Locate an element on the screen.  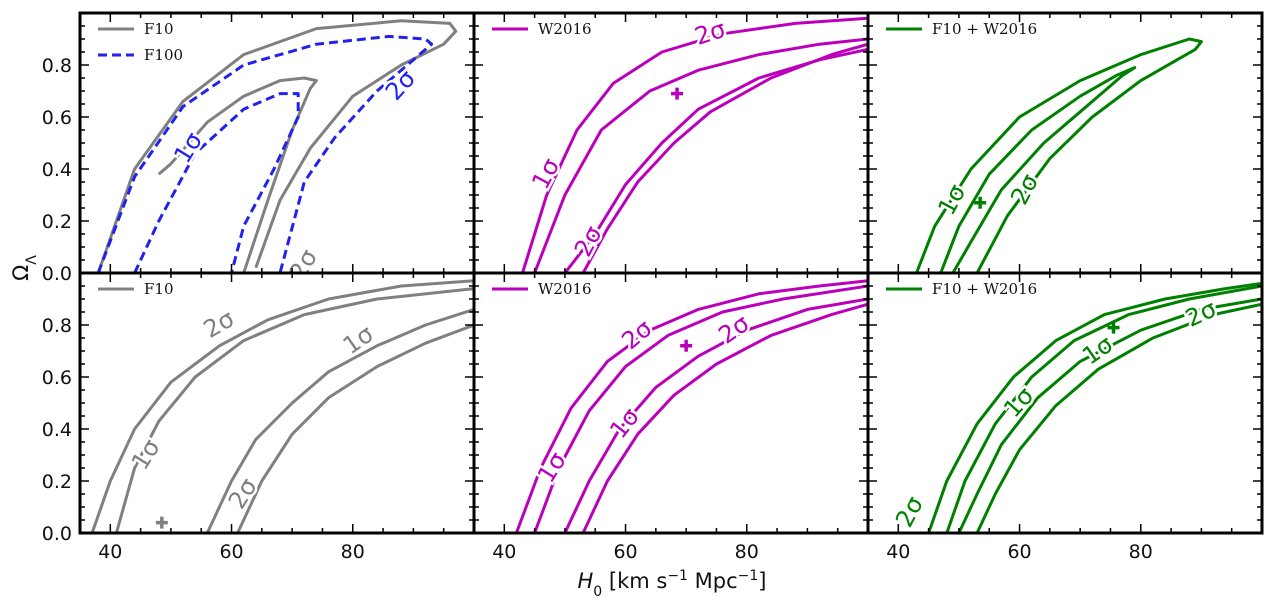
y-axis-label: ΩΛ is located at coordinates (24, 268).